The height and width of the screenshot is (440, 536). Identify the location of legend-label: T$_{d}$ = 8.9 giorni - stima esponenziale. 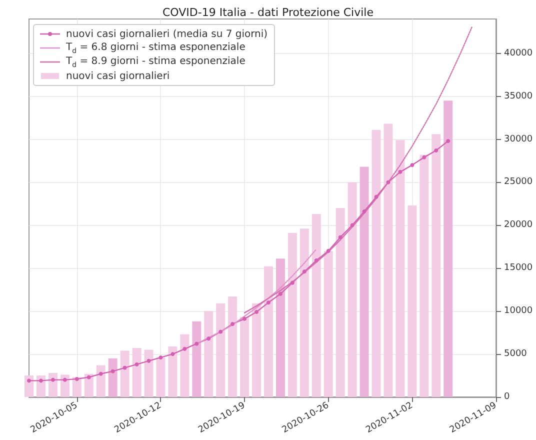
(156, 62).